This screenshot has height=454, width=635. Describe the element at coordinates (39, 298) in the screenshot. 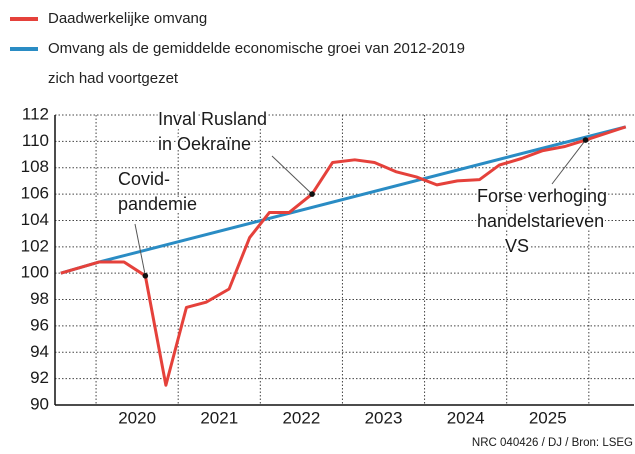

I see `y-tick-label: 98` at that location.